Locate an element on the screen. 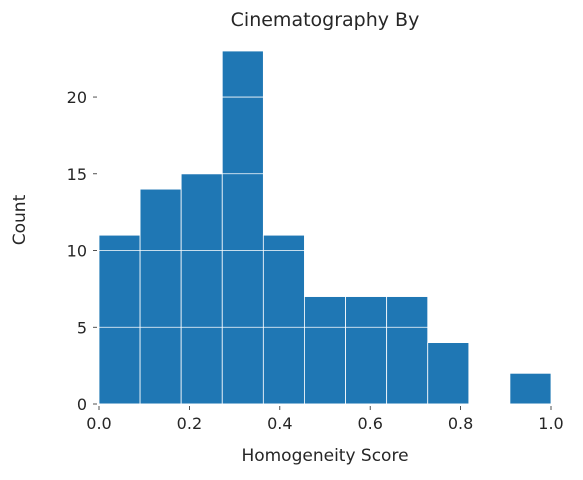 The height and width of the screenshot is (480, 583). y-tick-label: 0 is located at coordinates (82, 404).